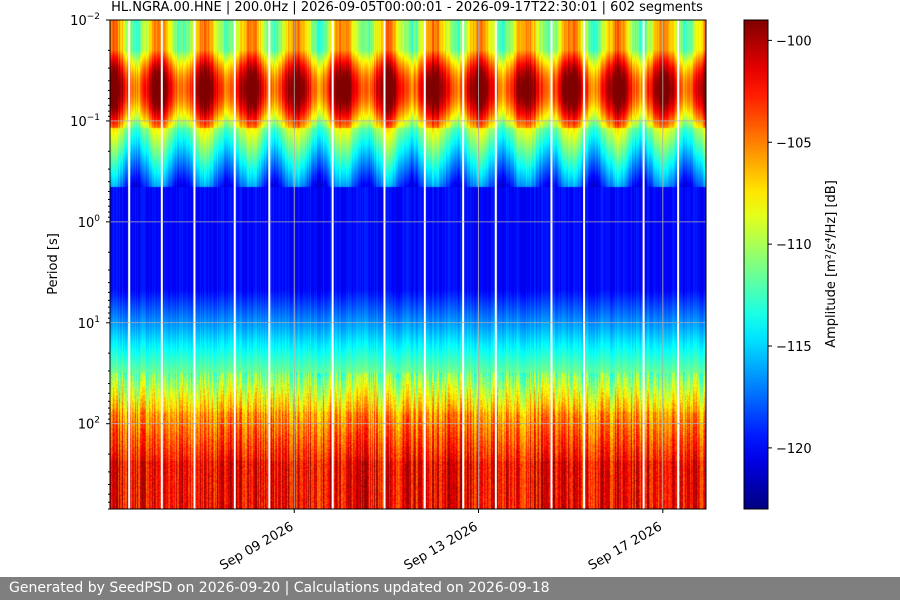 This screenshot has width=900, height=600. I want to click on x-axis: Sep 09 2026 Sep 13 2026 Sep 17 2026, so click(441, 541).